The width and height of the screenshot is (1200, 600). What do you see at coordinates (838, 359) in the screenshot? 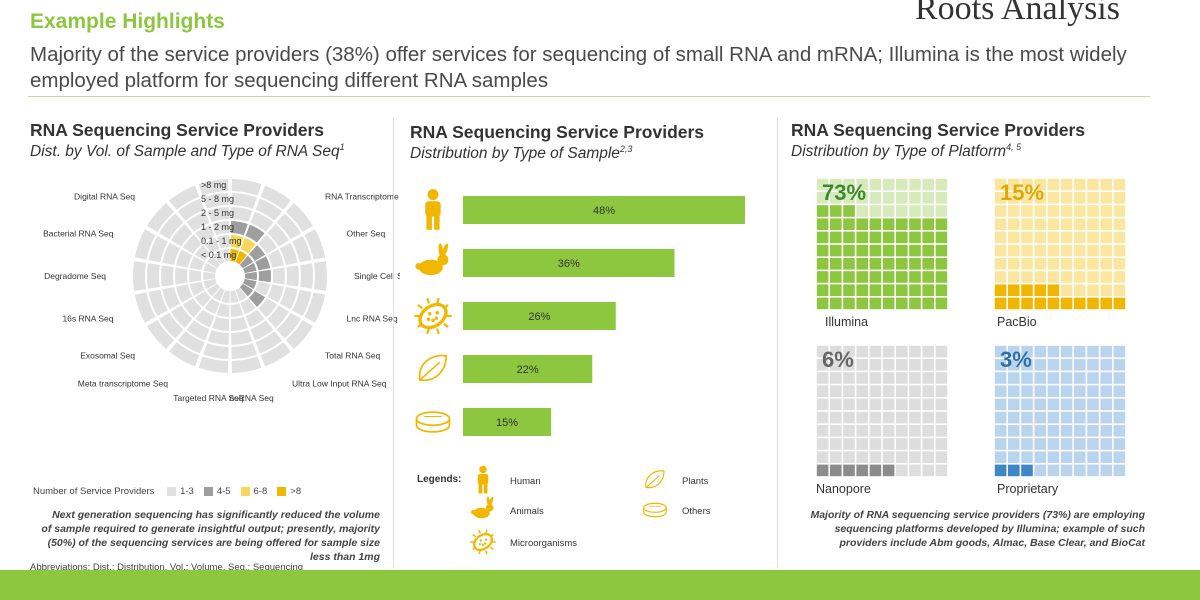
I see `waffle-percent-label: 6%` at bounding box center [838, 359].